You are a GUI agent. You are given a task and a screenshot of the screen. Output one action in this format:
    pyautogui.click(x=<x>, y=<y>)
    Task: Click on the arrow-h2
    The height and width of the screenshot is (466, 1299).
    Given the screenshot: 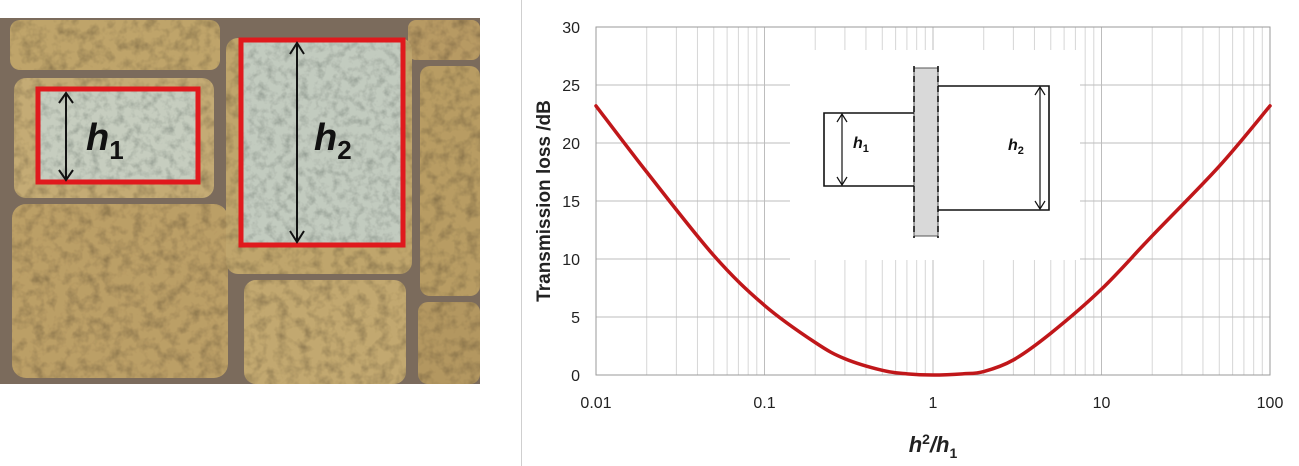 What is the action you would take?
    pyautogui.click(x=297, y=142)
    